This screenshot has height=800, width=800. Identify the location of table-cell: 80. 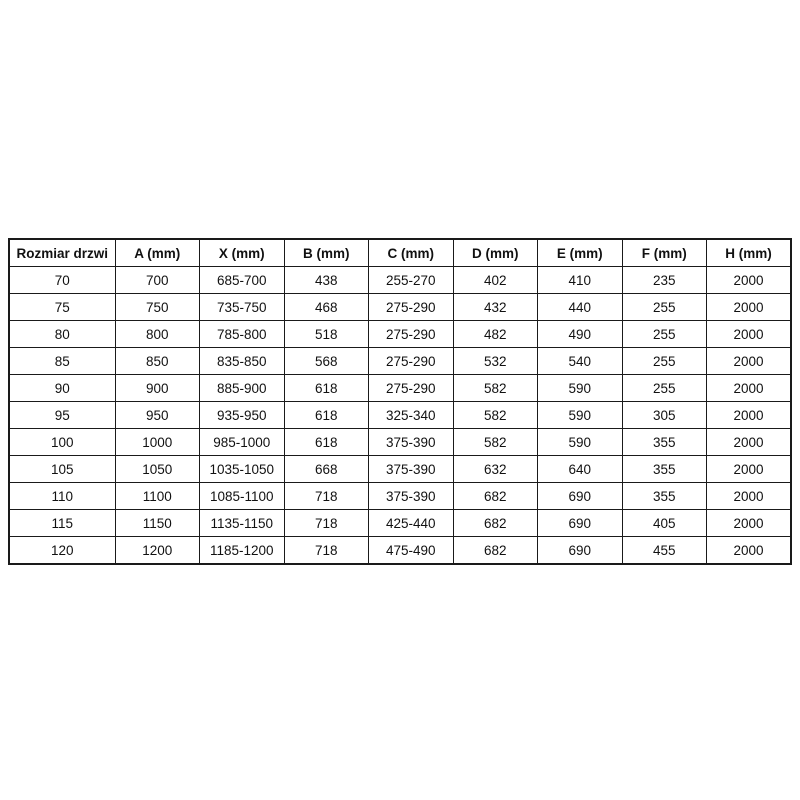
(62, 334).